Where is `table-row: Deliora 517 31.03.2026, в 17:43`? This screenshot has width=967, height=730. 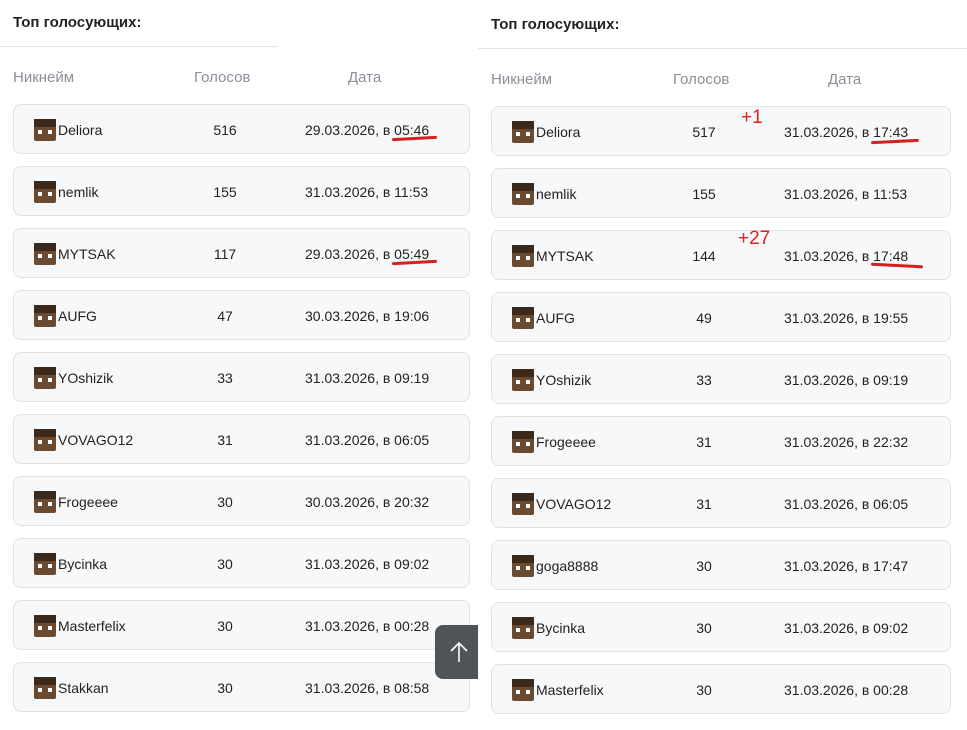
table-row: Deliora 517 31.03.2026, в 17:43 is located at coordinates (721, 131).